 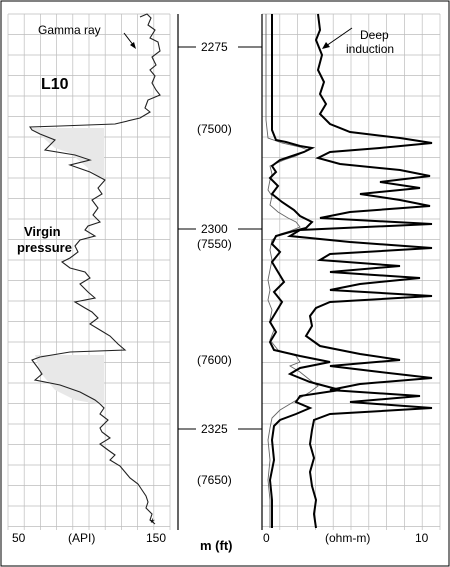 I want to click on depth-metre-2325: 2325, so click(x=214, y=429).